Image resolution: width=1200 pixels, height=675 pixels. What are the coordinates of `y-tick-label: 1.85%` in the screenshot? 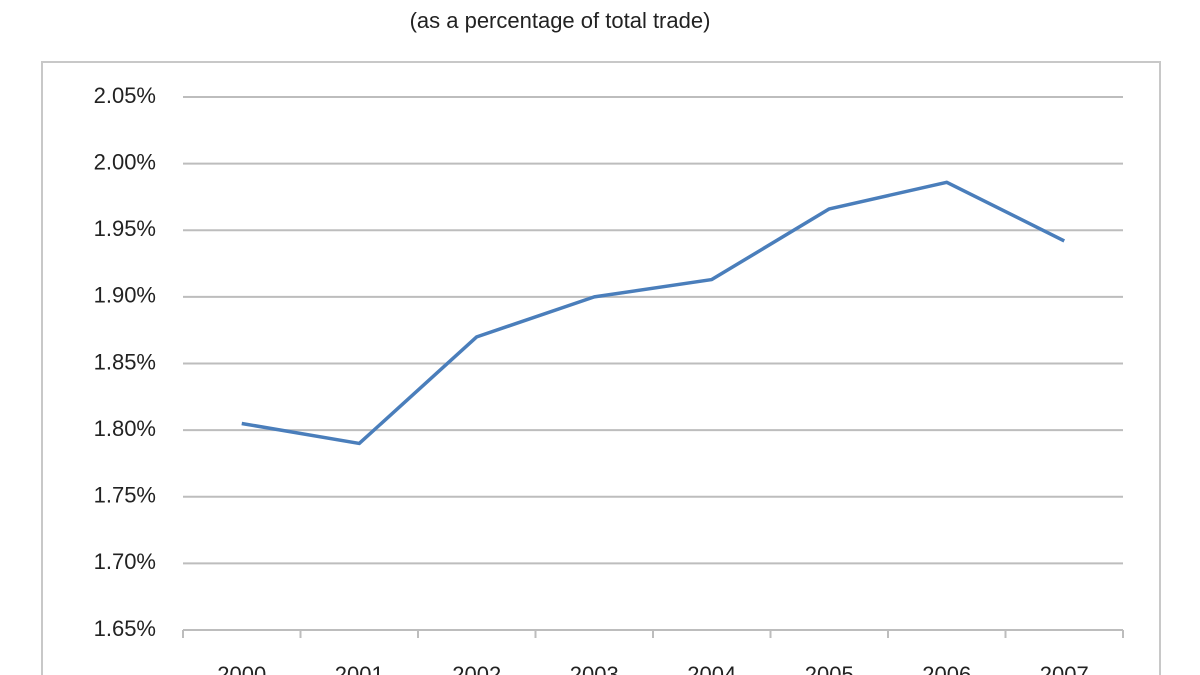 It's located at (125, 361).